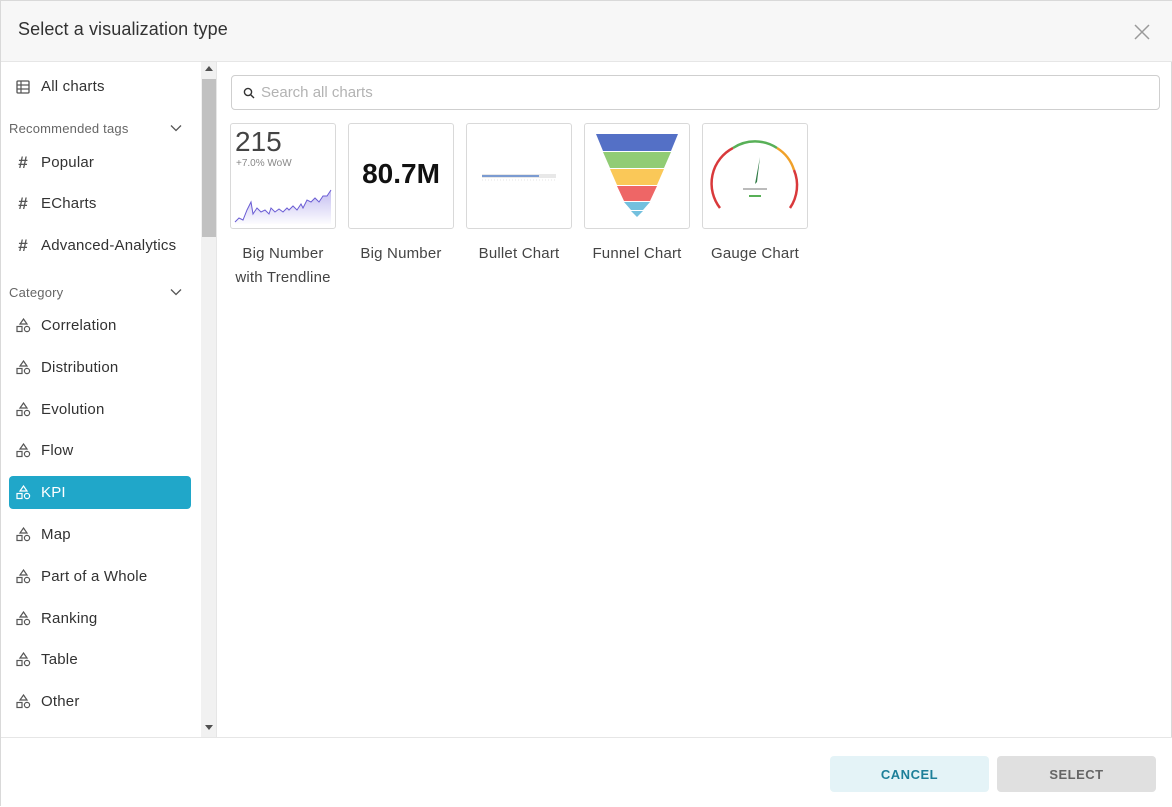 This screenshot has height=807, width=1172. What do you see at coordinates (258, 141) in the screenshot?
I see `thumb-number: 215` at bounding box center [258, 141].